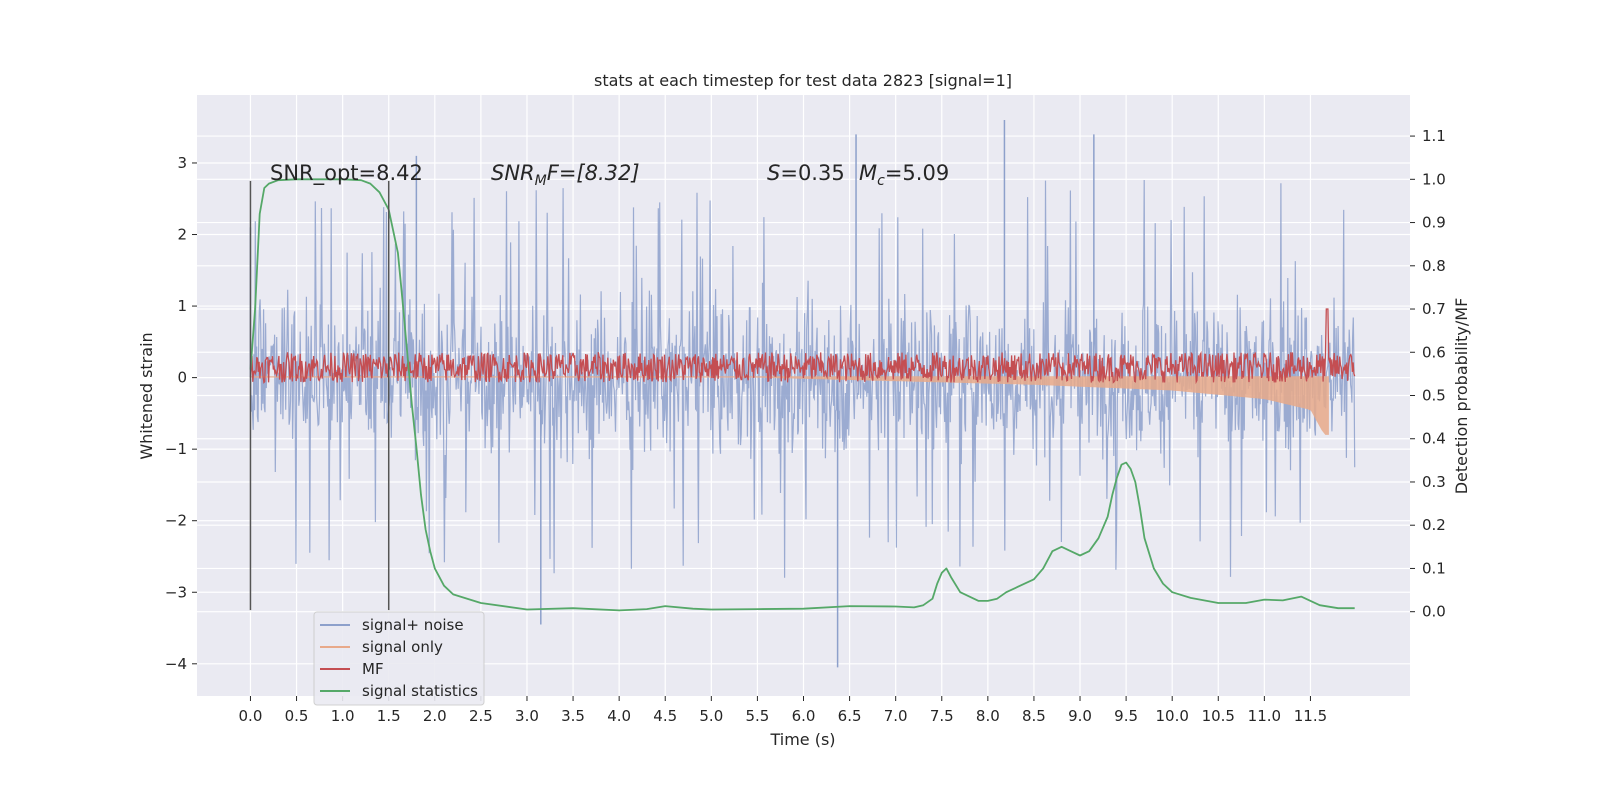  I want to click on y-left-tick-label: −4, so click(176, 664).